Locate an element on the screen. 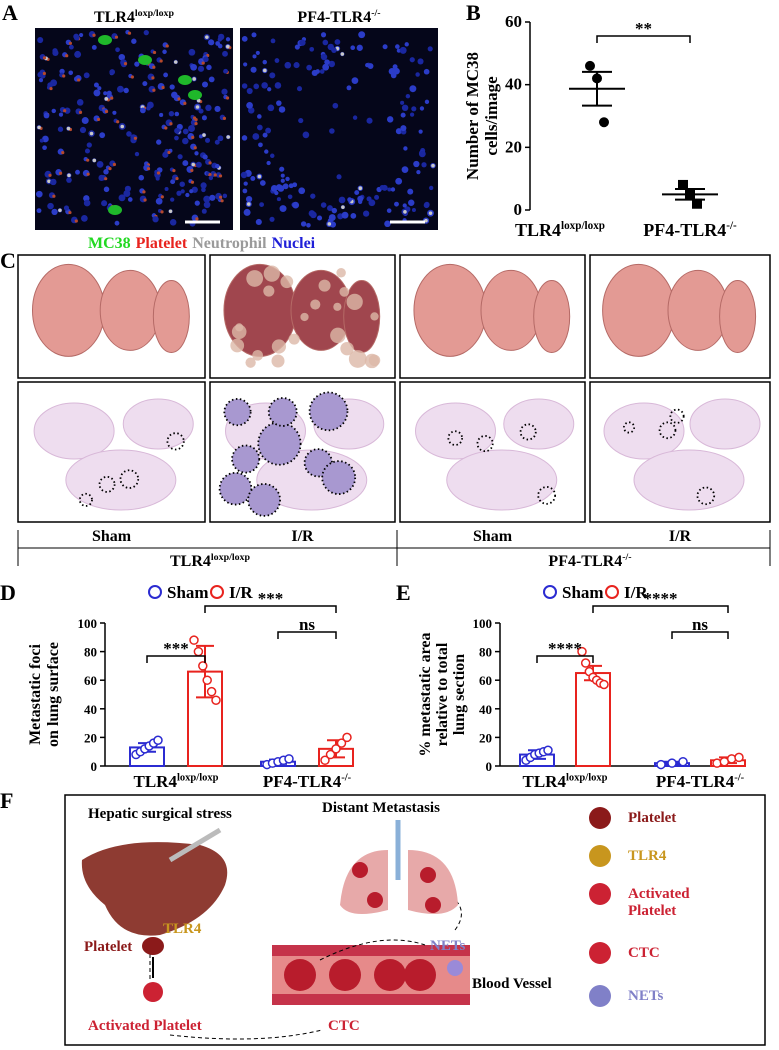 The image size is (779, 1050). ctc-icon is located at coordinates (345, 975).